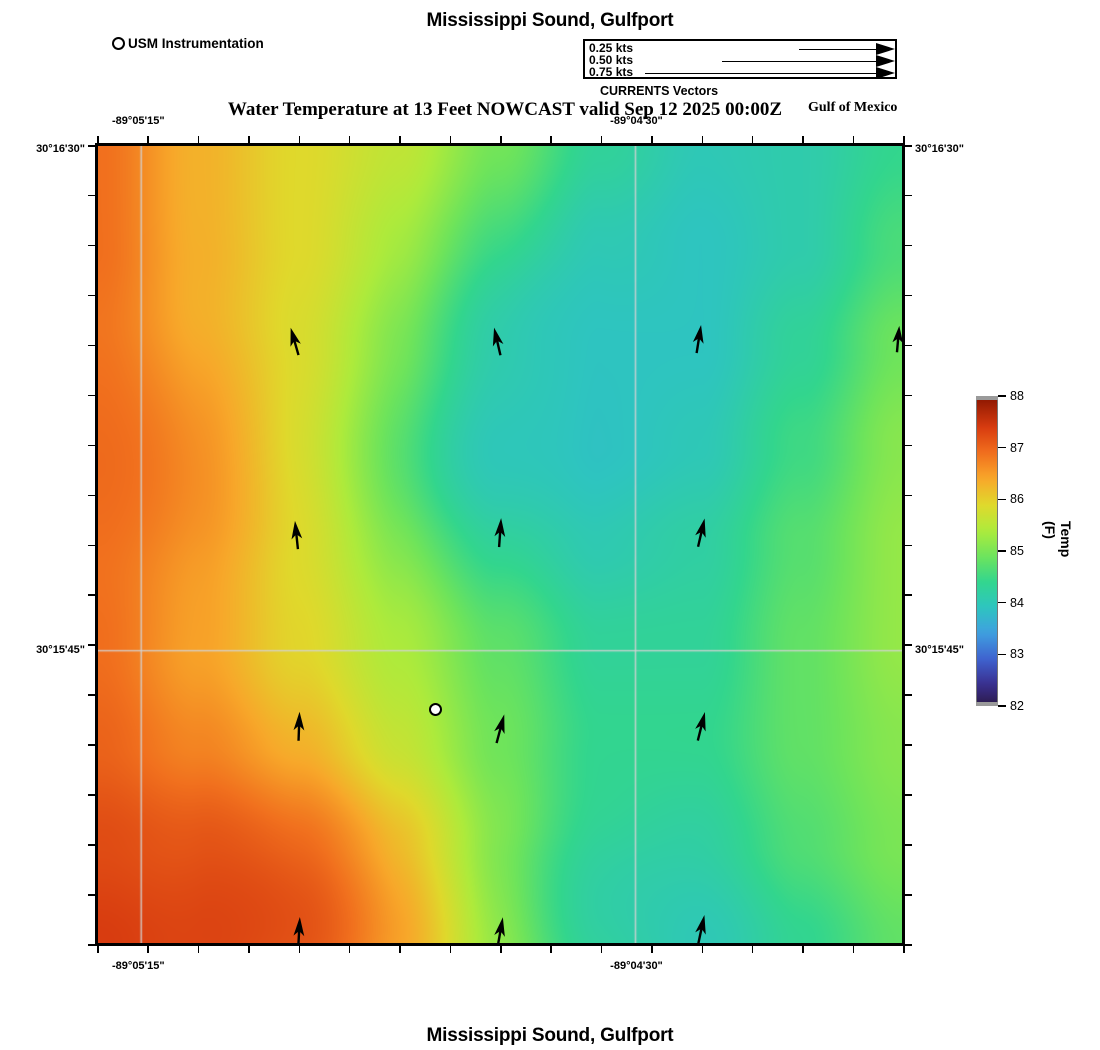  Describe the element at coordinates (138, 966) in the screenshot. I see `lon-label-bottom: -89°05'15"` at that location.